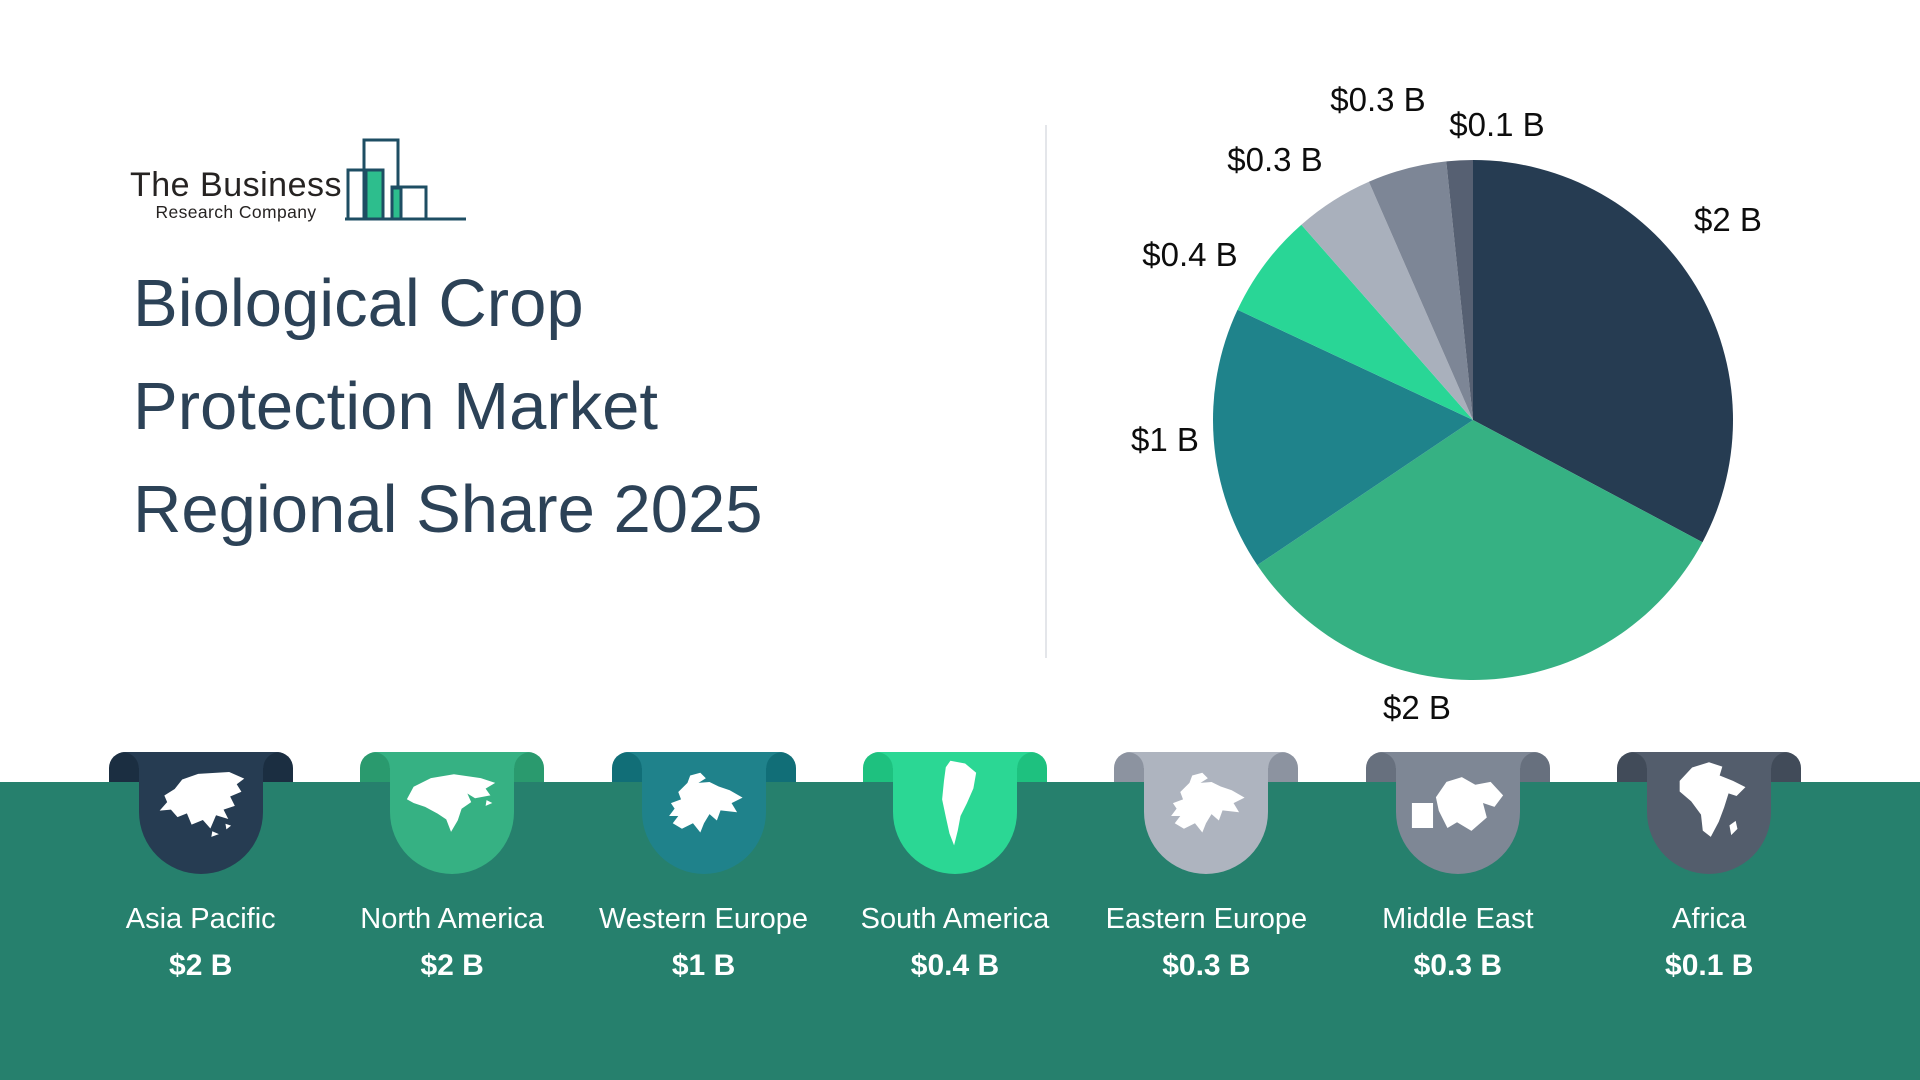  Describe the element at coordinates (236, 185) in the screenshot. I see `company-name: The Business` at that location.